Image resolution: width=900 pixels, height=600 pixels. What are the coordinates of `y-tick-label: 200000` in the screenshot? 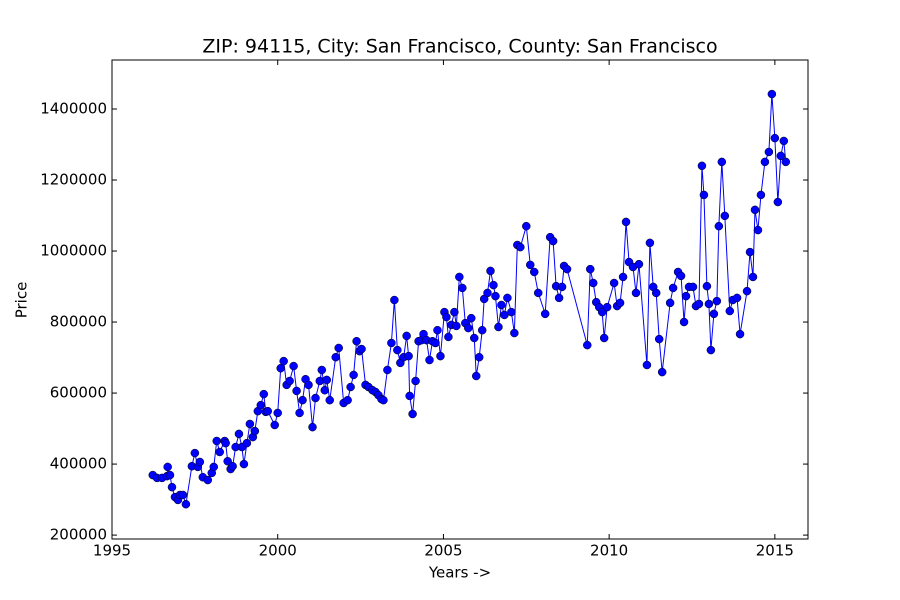 It's located at (78, 535).